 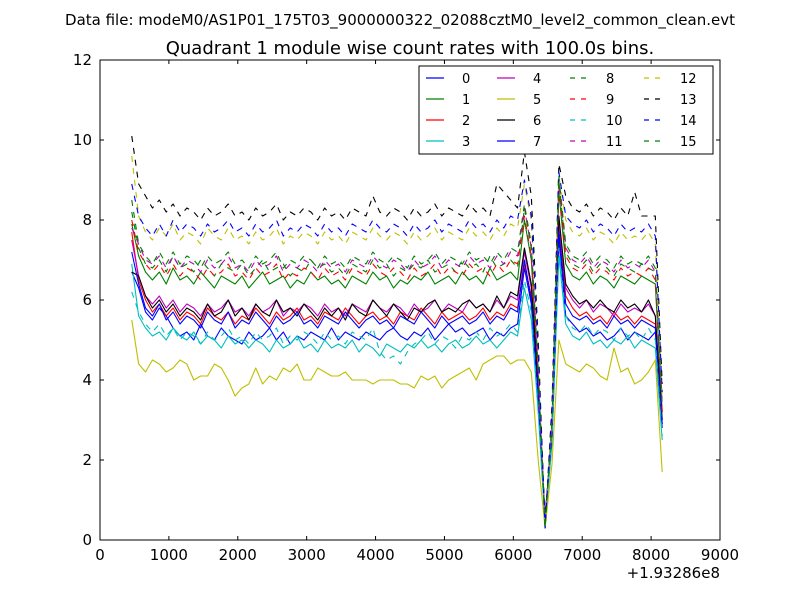 I want to click on legend-label-15: 15, so click(x=688, y=142).